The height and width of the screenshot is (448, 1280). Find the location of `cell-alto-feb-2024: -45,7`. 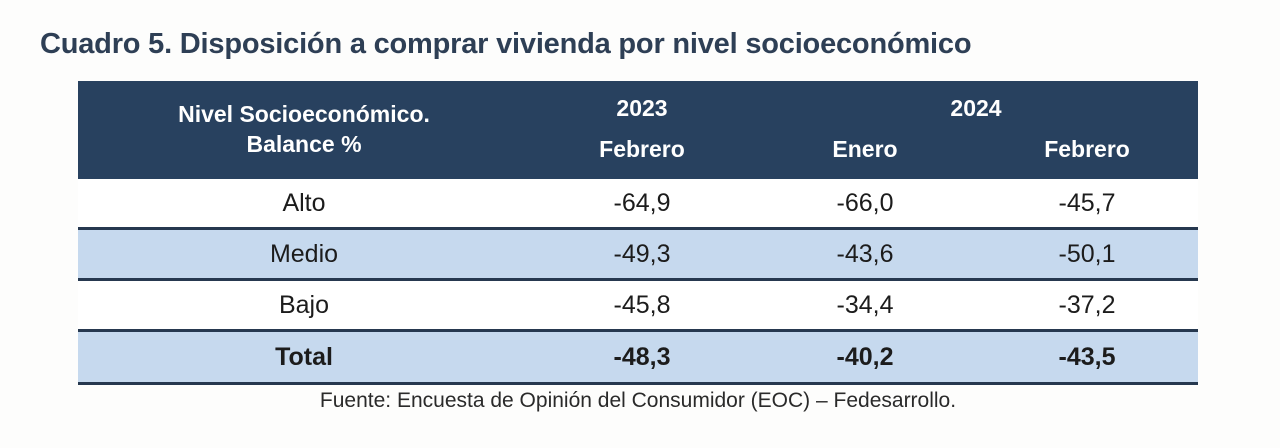

cell-alto-feb-2024: -45,7 is located at coordinates (1087, 204).